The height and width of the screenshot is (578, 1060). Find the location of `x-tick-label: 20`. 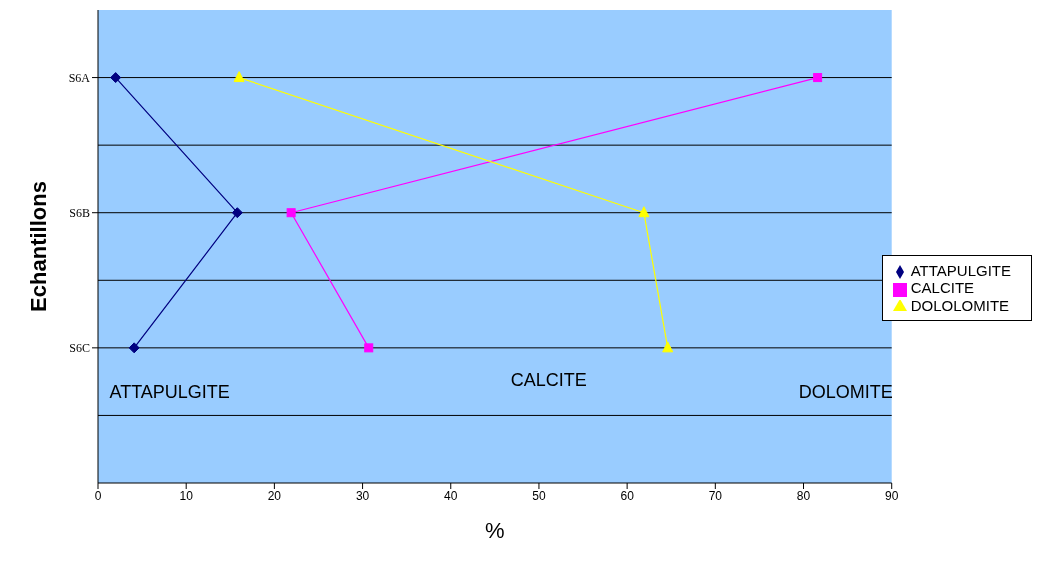

x-tick-label: 20 is located at coordinates (274, 495).